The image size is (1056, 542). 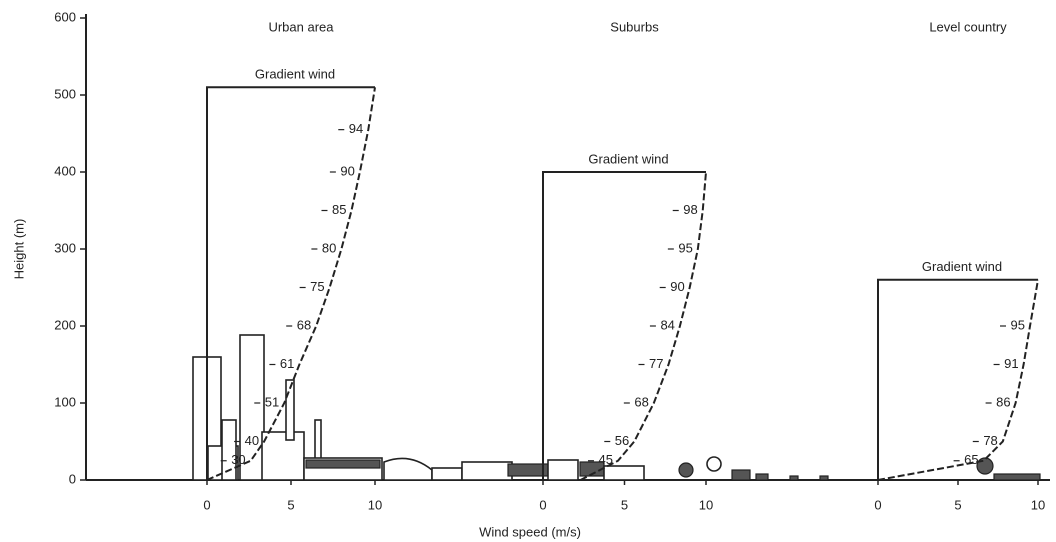 I want to click on percent-label: 51, so click(x=272, y=401).